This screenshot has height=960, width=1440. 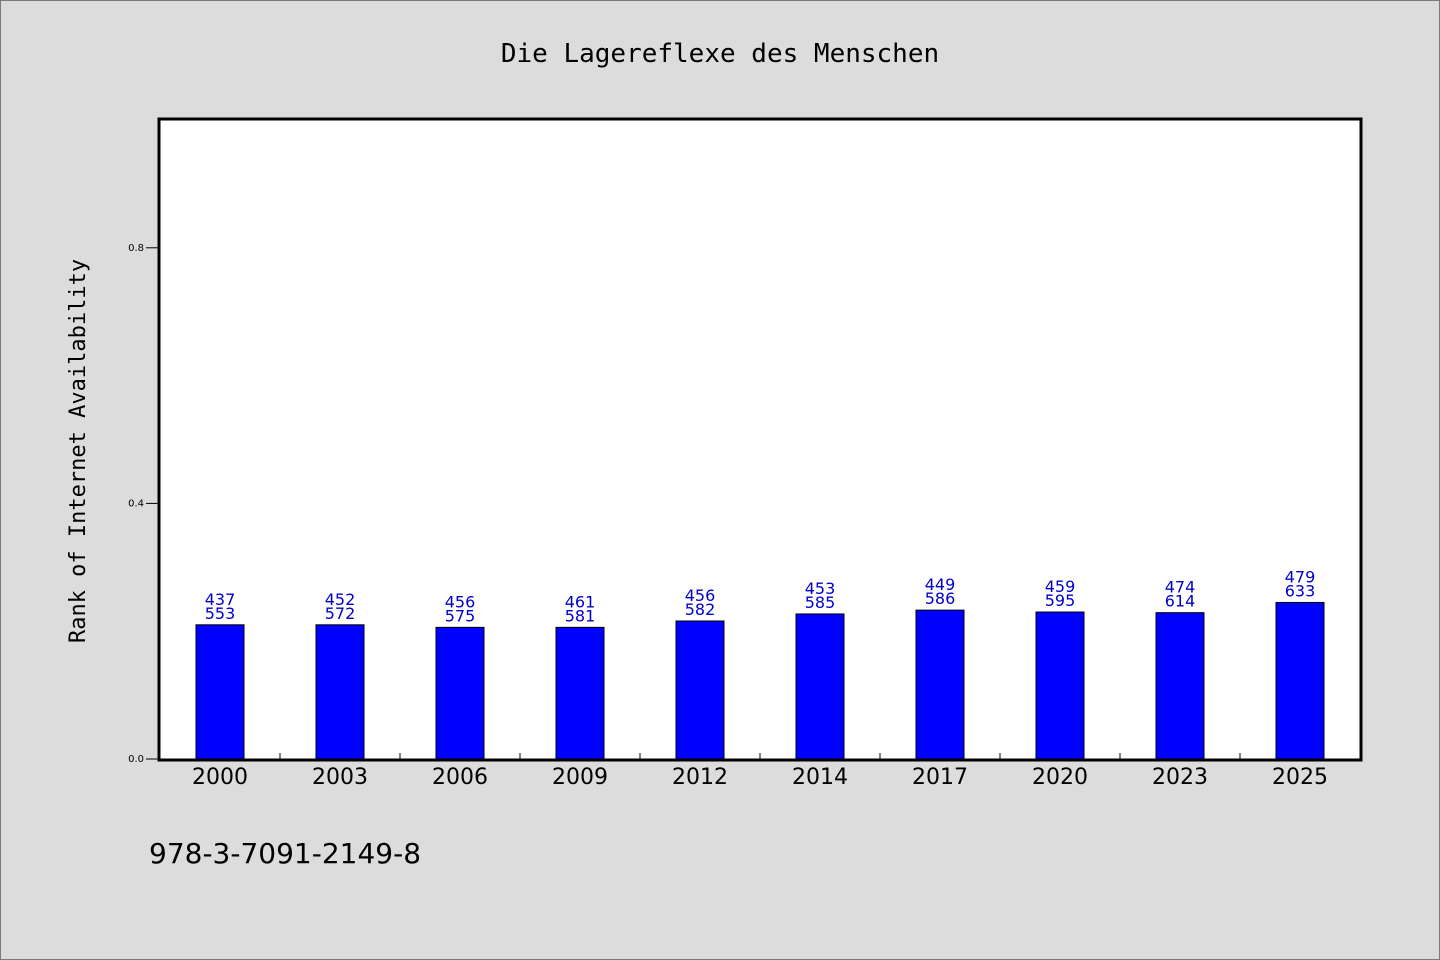 What do you see at coordinates (760, 771) in the screenshot?
I see `x-axis-ticks: 2000 2003 2006 2009 2012 2014 2017 2020 2023 2025` at bounding box center [760, 771].